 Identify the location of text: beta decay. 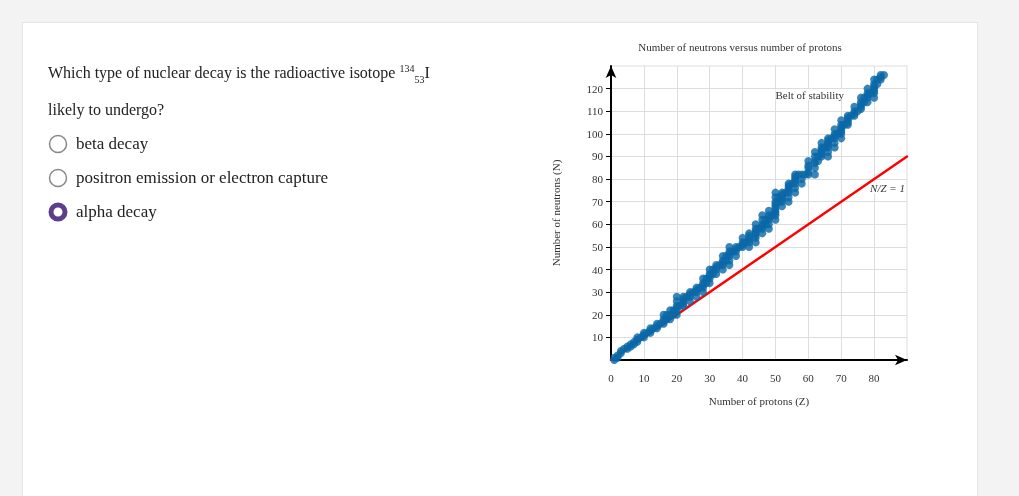
(112, 143).